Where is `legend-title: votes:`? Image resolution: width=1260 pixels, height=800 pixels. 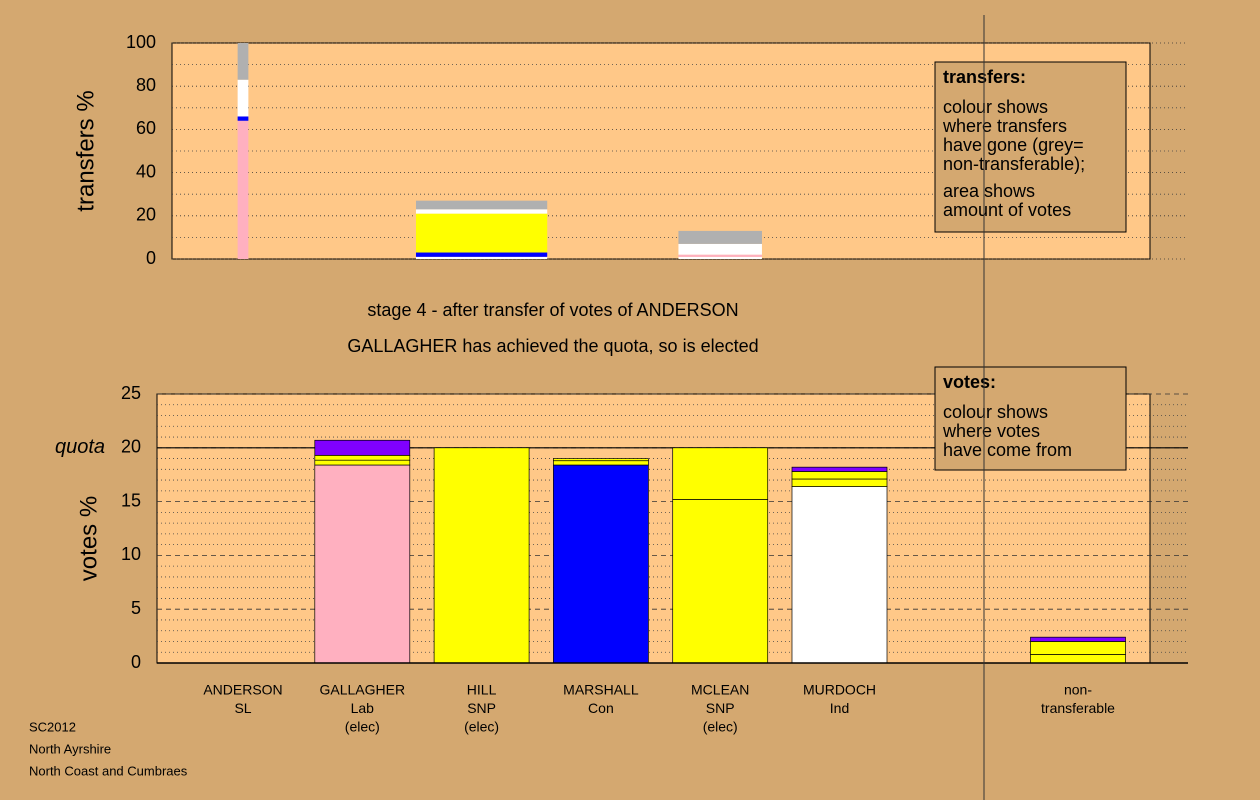 legend-title: votes: is located at coordinates (969, 382).